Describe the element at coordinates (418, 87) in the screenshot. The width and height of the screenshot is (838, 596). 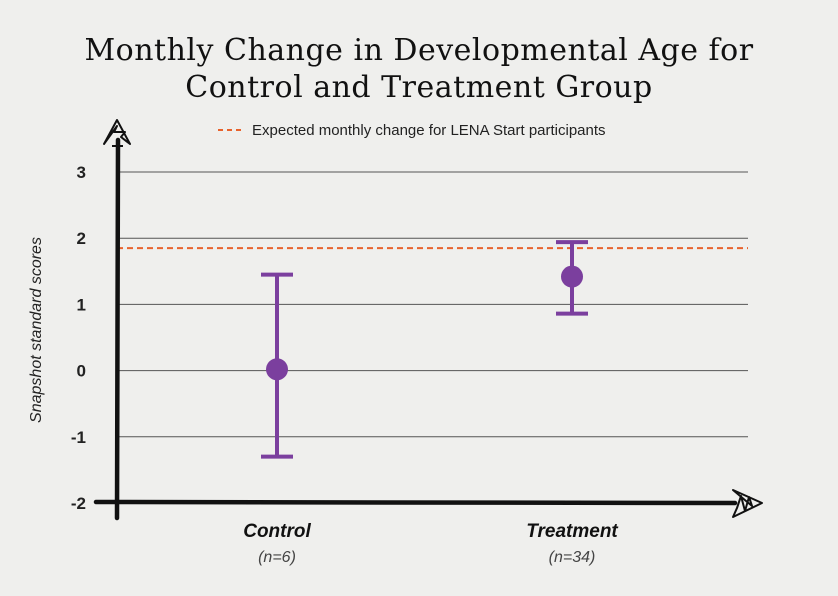
I see `chart-title-line2: Control and Treatment Group` at that location.